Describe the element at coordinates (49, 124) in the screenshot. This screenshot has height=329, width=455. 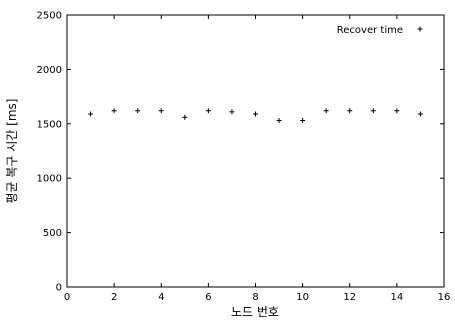
I see `y-tick-label: 1500` at that location.